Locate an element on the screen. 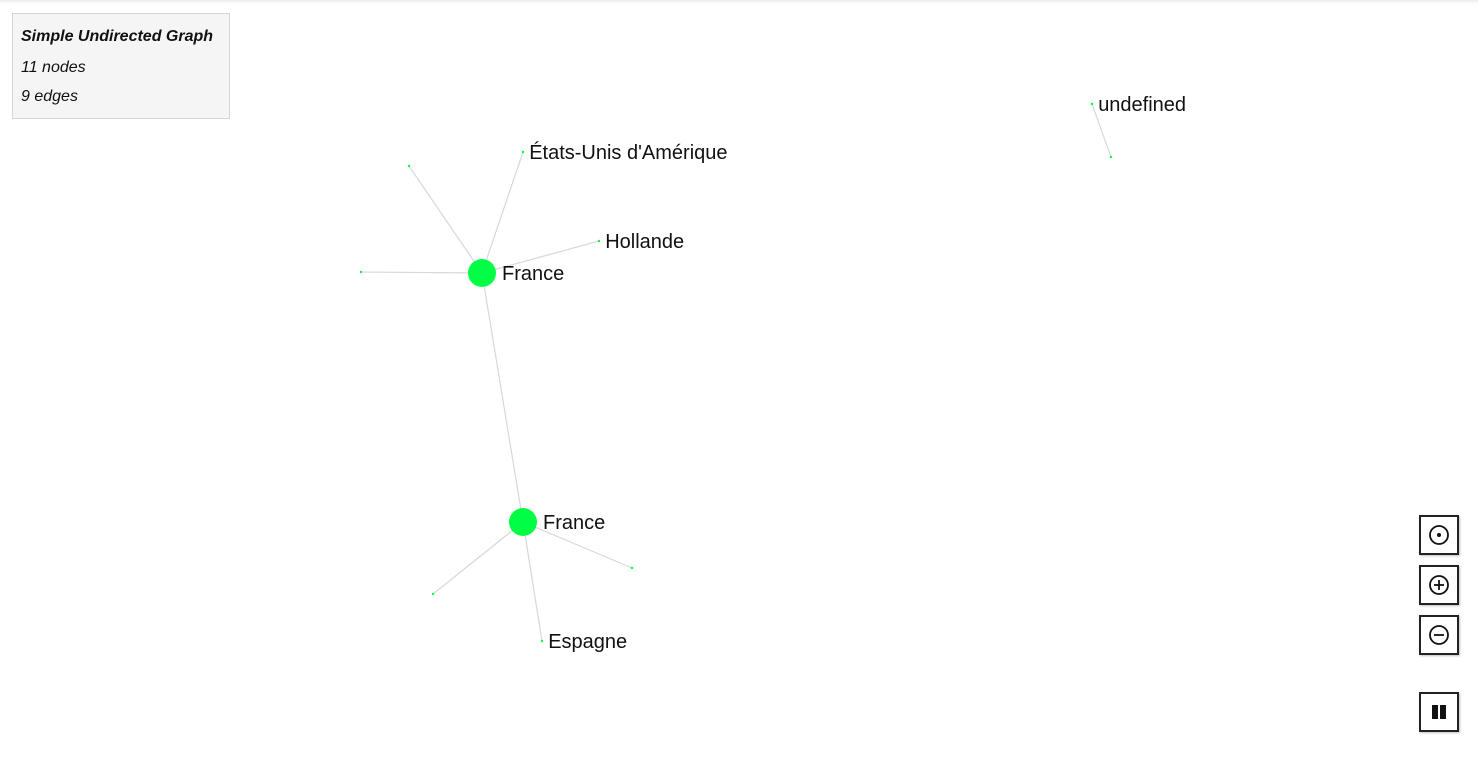  node-label: États-Unis d'Amérique is located at coordinates (628, 152).